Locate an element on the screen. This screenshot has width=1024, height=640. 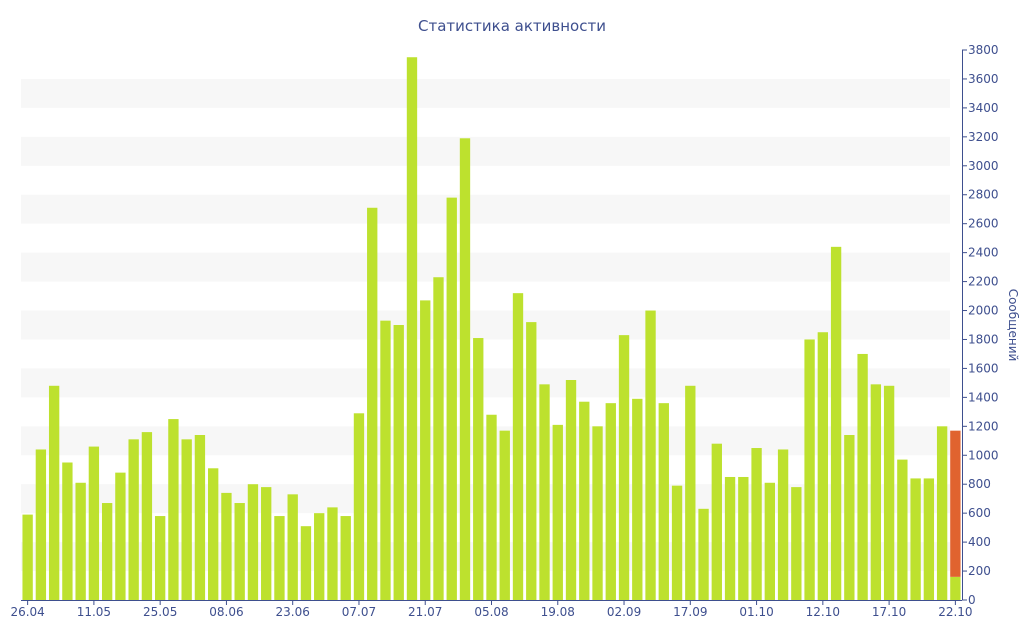
chart-title: Статистика активности is located at coordinates (512, 26).